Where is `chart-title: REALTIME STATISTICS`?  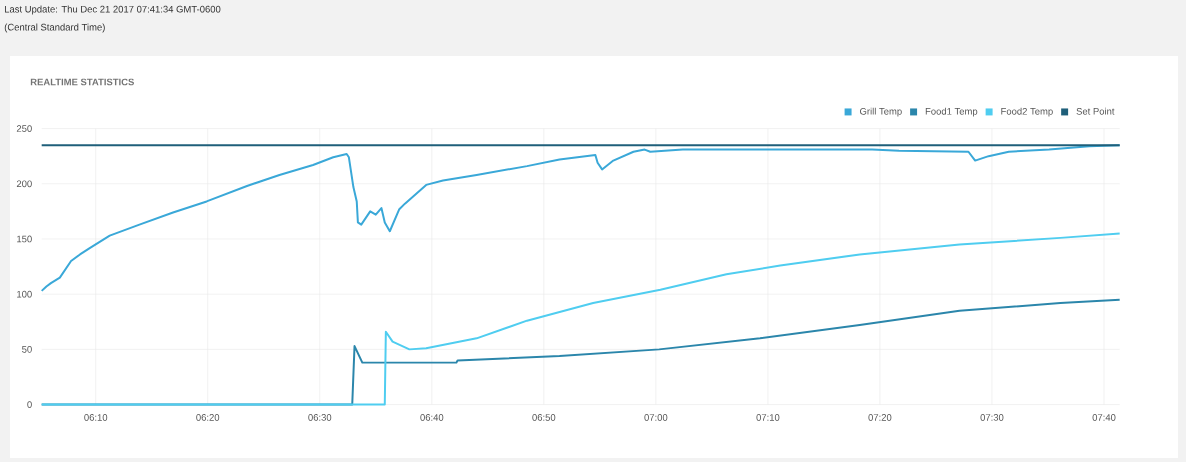 chart-title: REALTIME STATISTICS is located at coordinates (82, 82).